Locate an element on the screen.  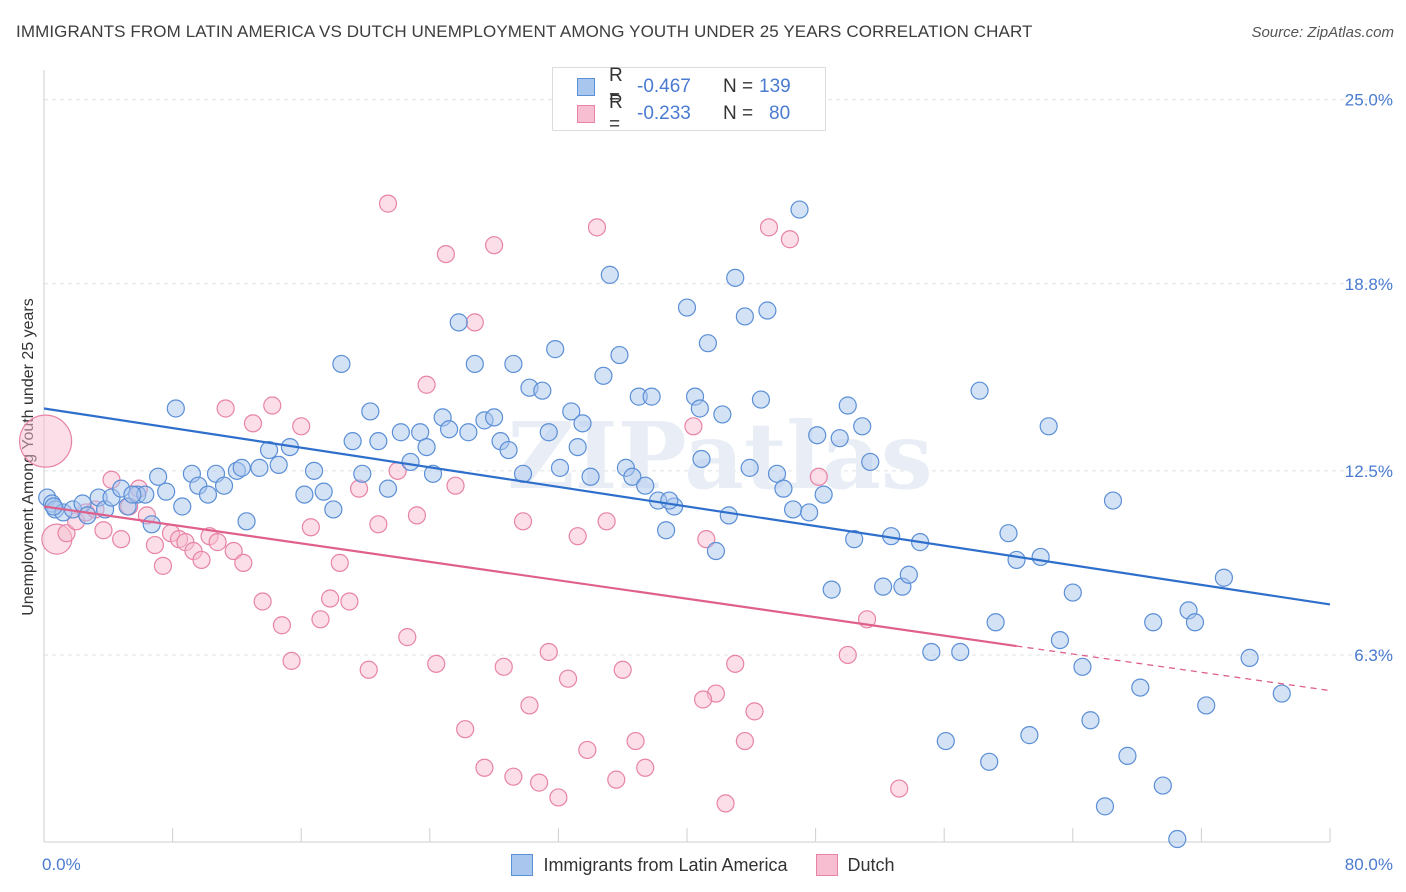
y-tick-label: 6.3% is located at coordinates (1373, 655).